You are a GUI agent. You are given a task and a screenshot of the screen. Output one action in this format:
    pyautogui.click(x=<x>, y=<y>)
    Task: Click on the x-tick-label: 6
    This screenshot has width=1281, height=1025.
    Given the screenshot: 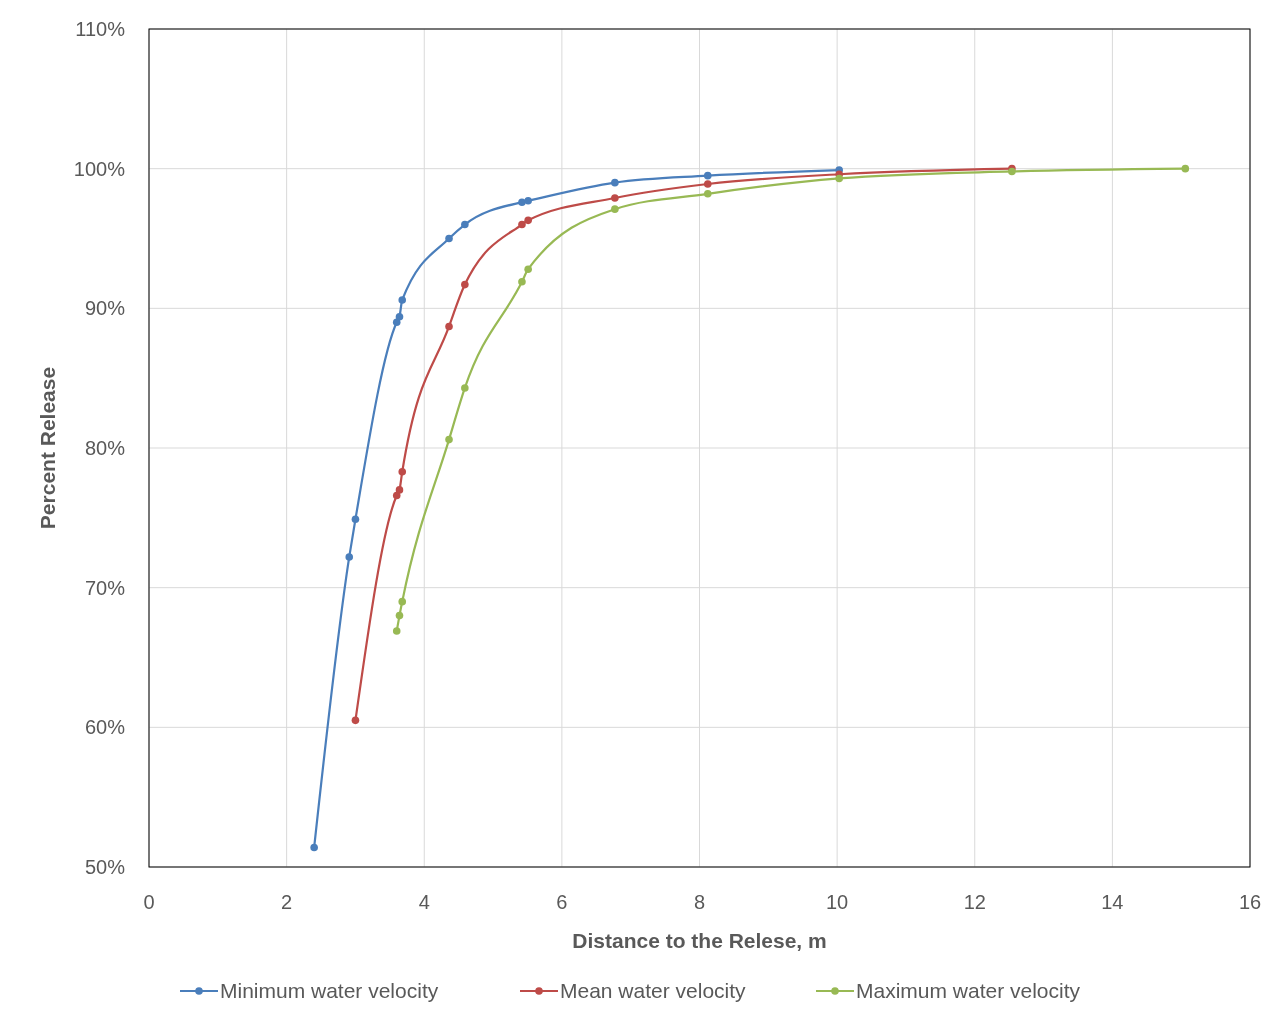 What is the action you would take?
    pyautogui.click(x=562, y=902)
    